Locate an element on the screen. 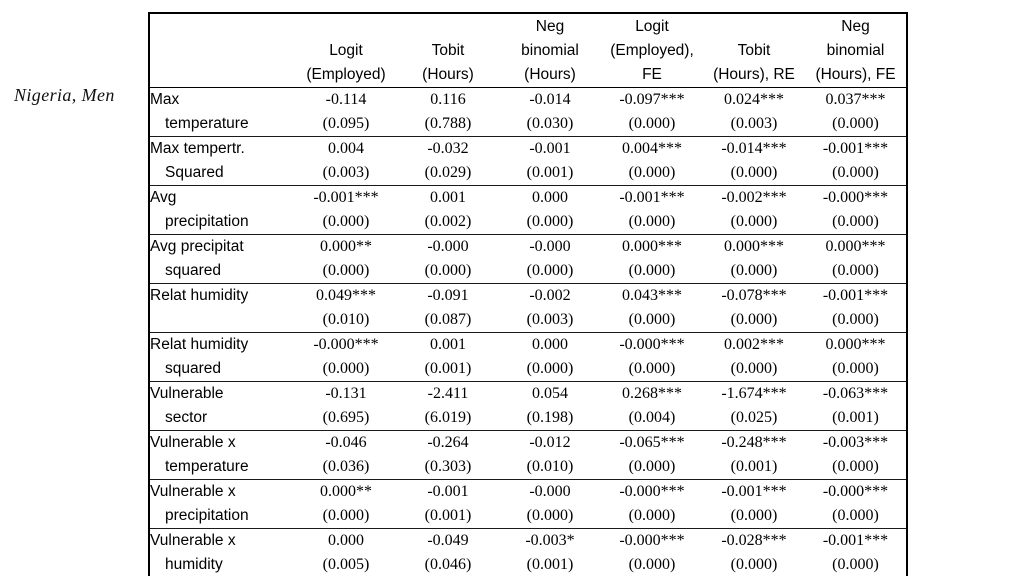  variable-column-header is located at coordinates (222, 50).